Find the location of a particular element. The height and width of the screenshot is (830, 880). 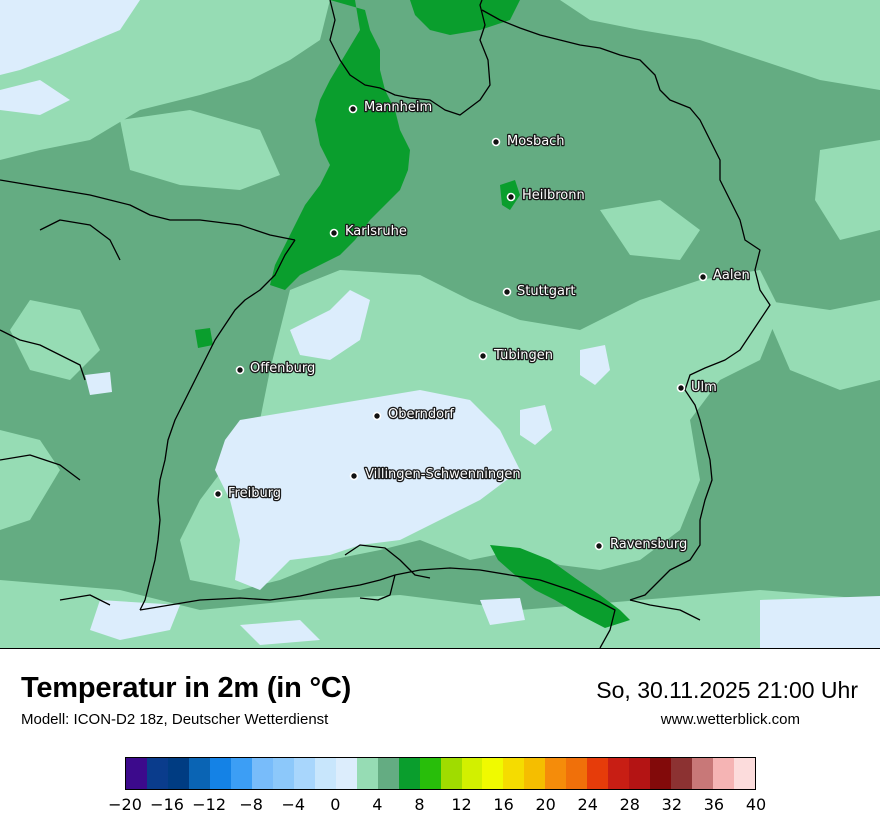

legend-tick-label: 8 is located at coordinates (419, 804).